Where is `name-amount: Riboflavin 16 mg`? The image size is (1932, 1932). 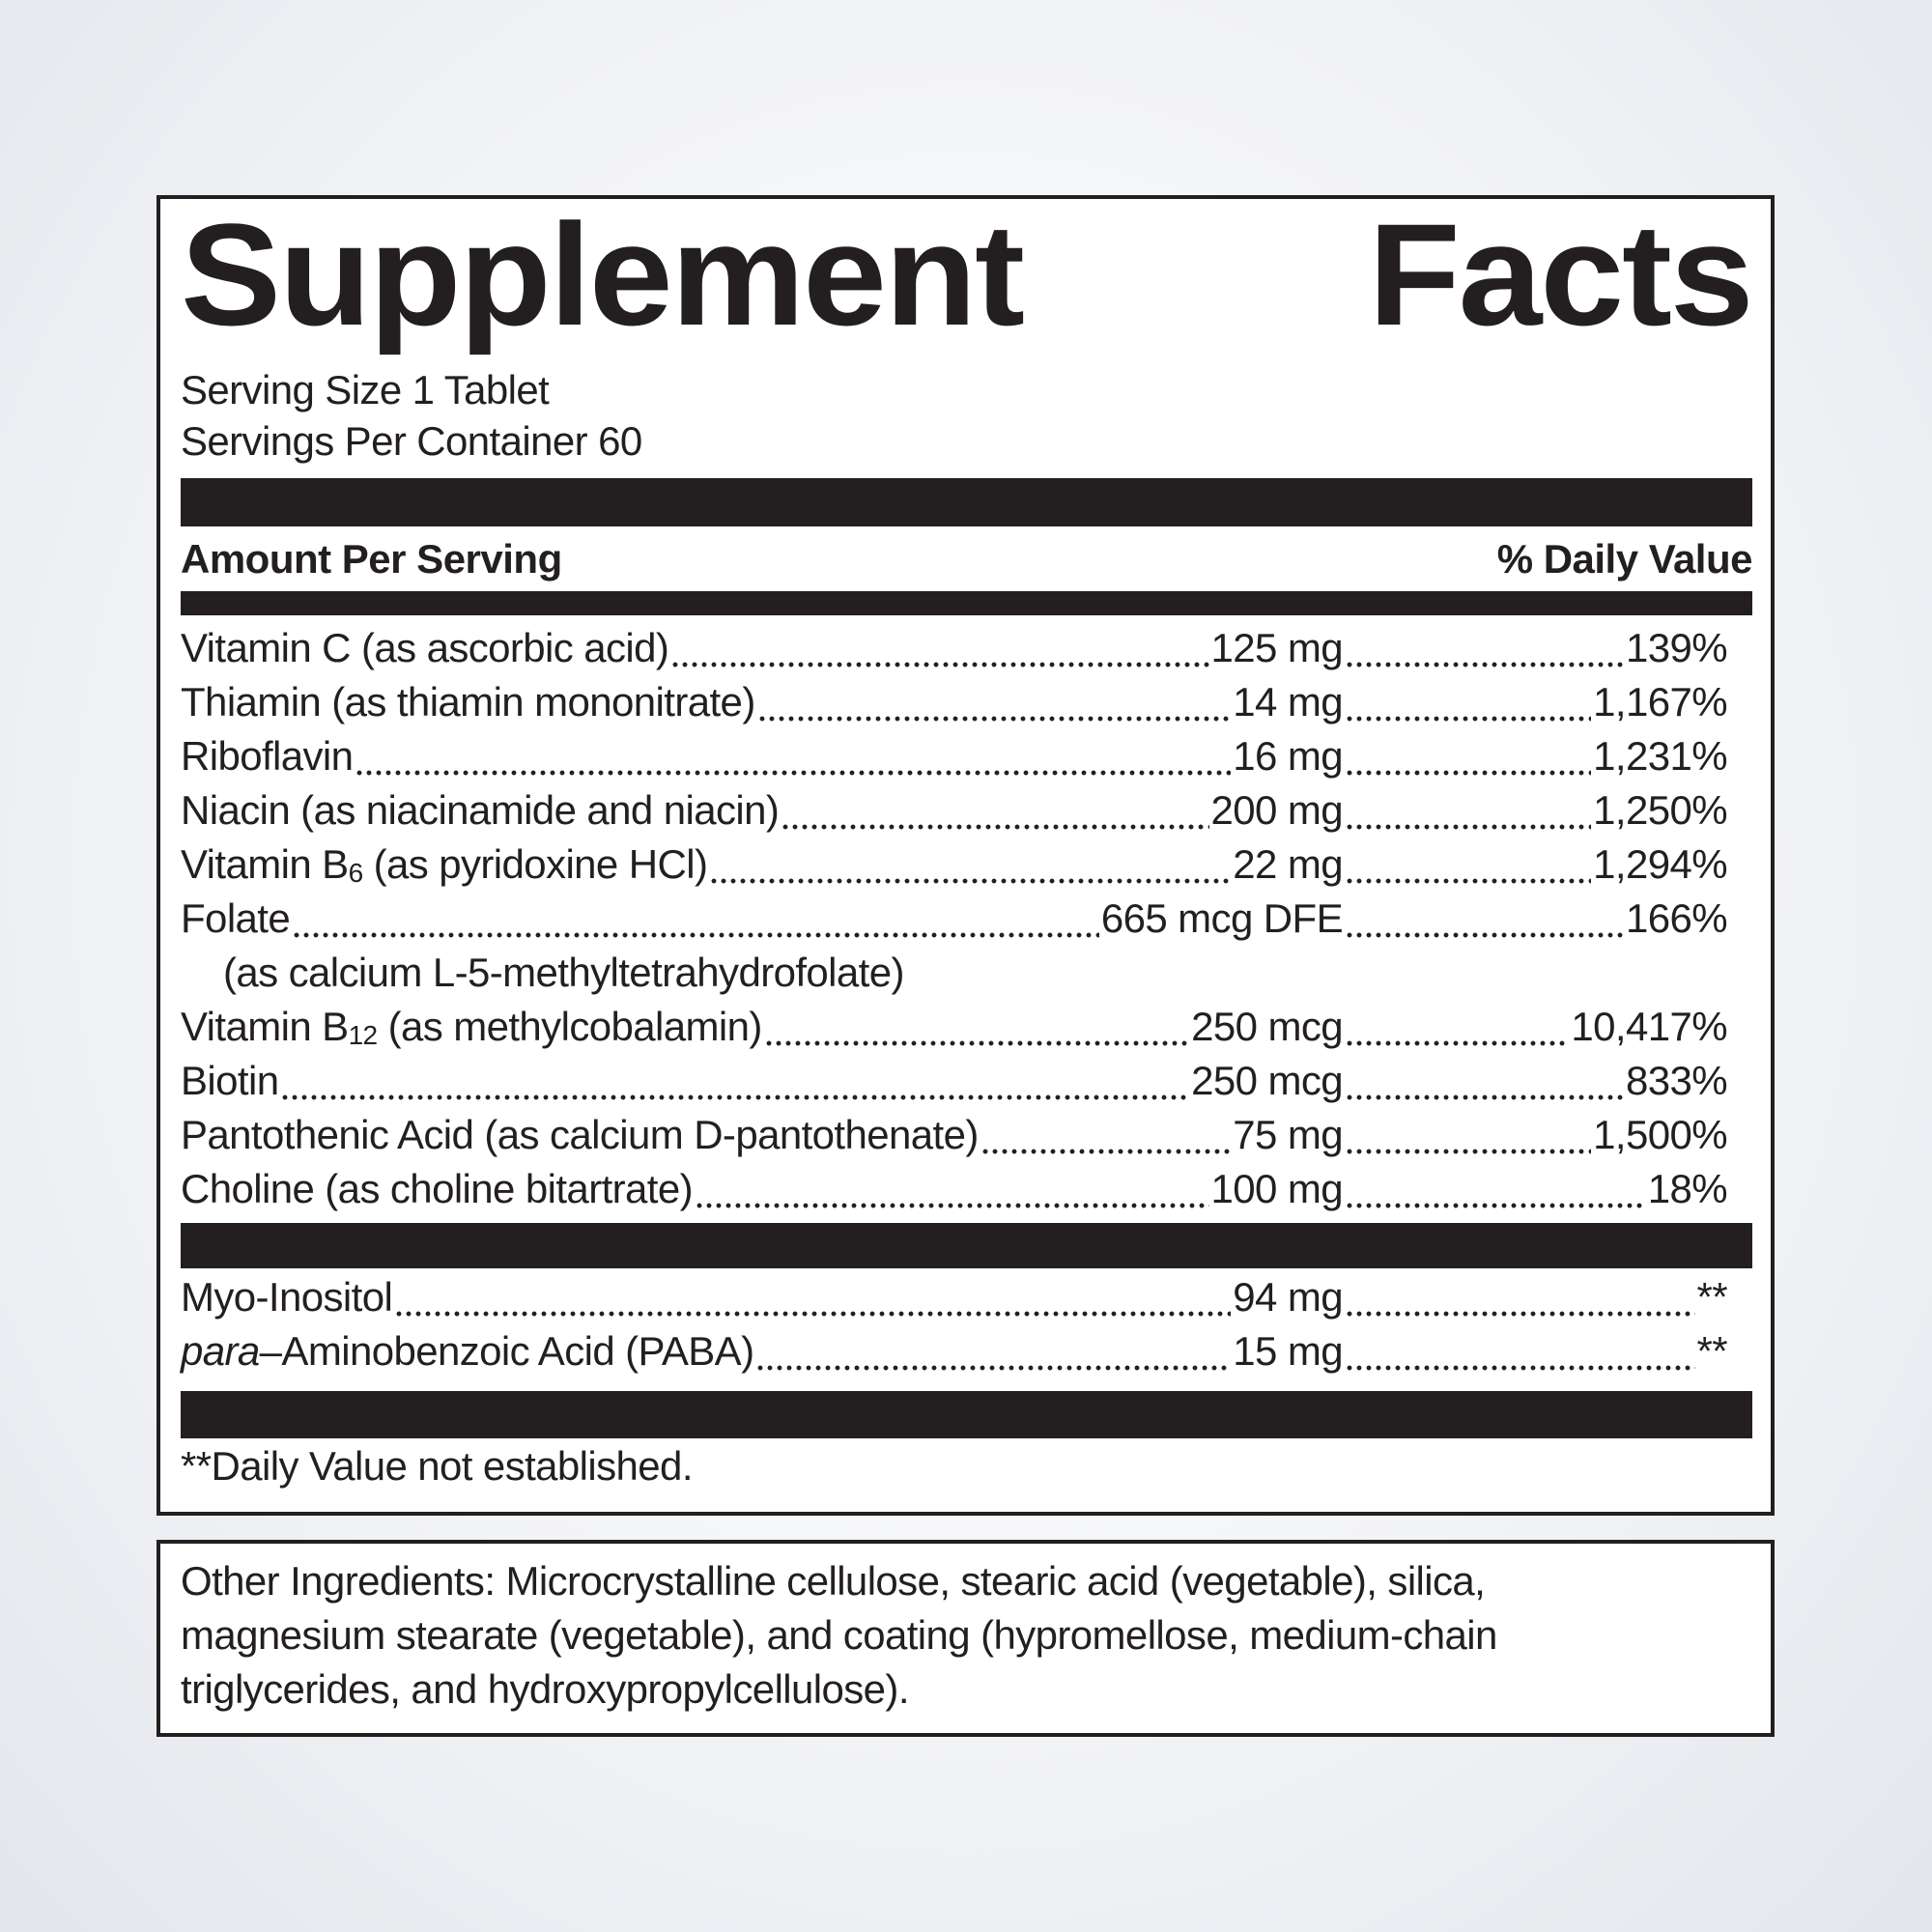 name-amount: Riboflavin 16 mg is located at coordinates (762, 756).